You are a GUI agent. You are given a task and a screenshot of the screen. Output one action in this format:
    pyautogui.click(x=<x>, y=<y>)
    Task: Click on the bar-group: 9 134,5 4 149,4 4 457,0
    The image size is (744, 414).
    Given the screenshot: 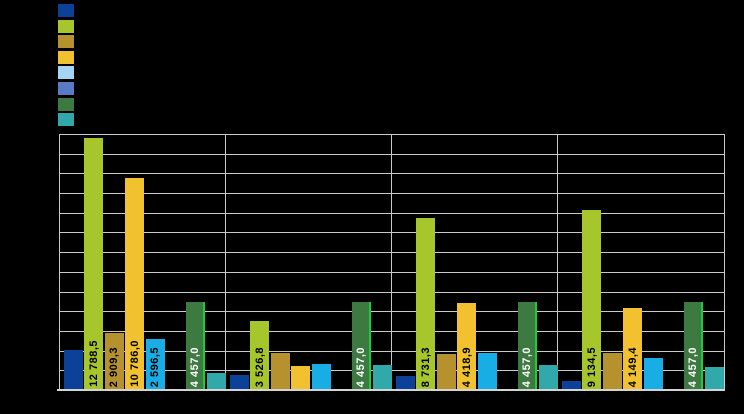 What is the action you would take?
    pyautogui.click(x=641, y=262)
    